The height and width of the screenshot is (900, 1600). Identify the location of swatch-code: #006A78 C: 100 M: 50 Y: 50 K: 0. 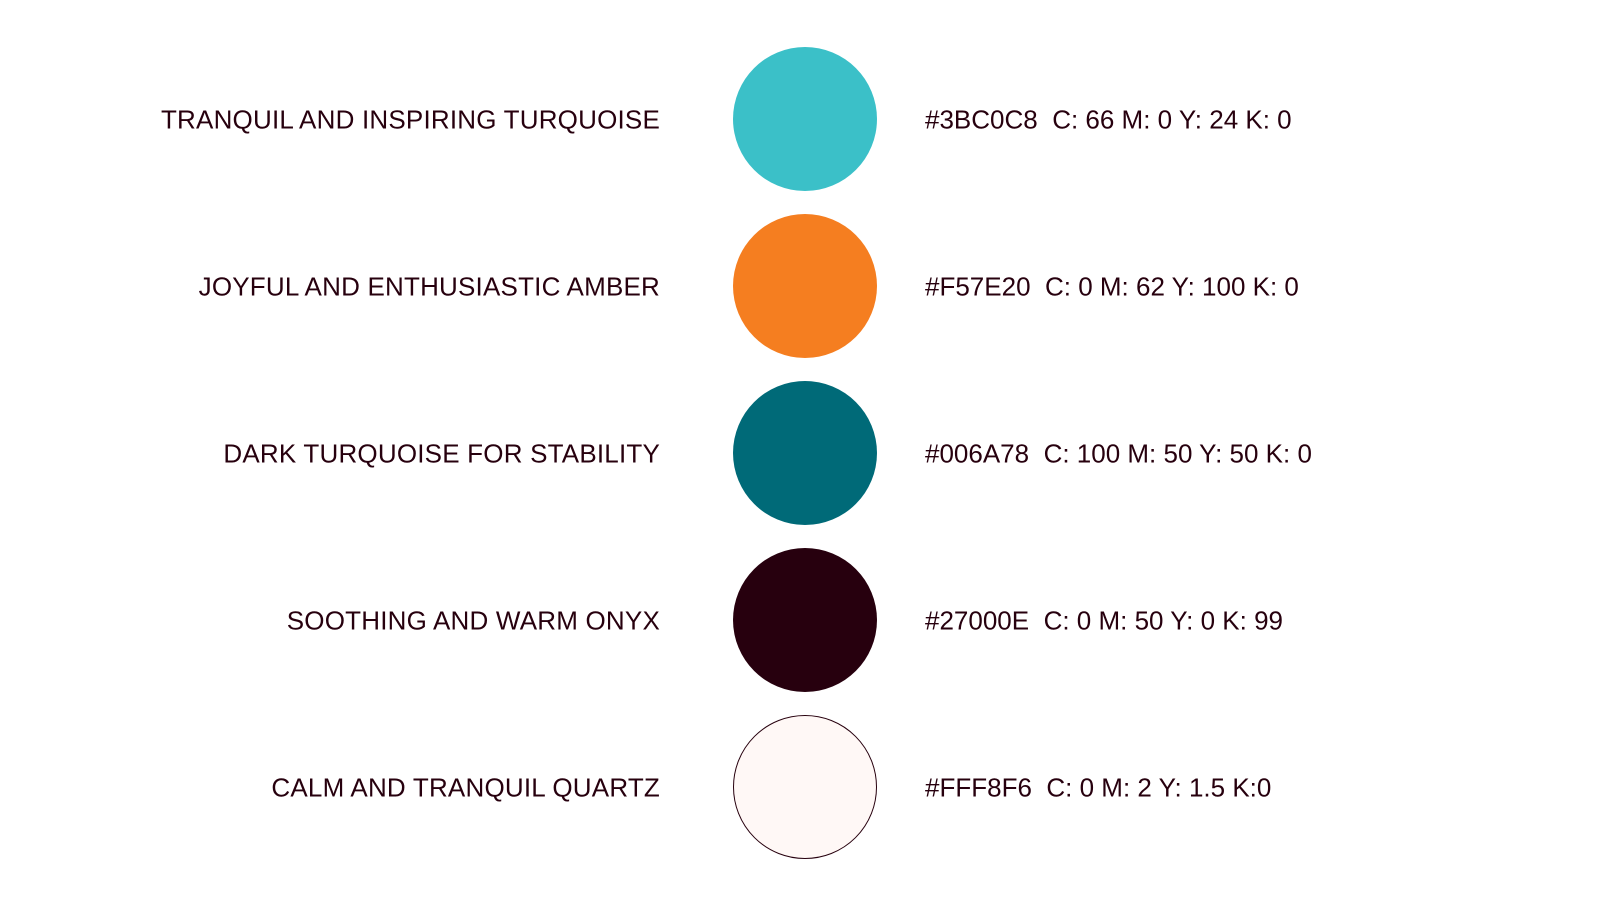
(1118, 454).